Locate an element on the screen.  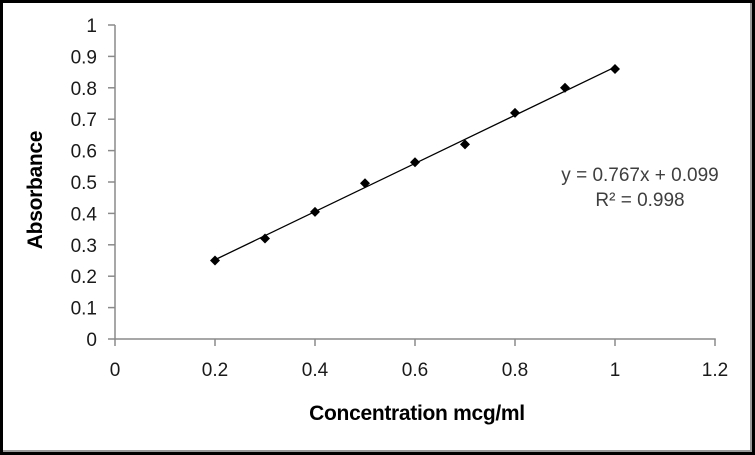
x-tick-label: 0.8 is located at coordinates (515, 370).